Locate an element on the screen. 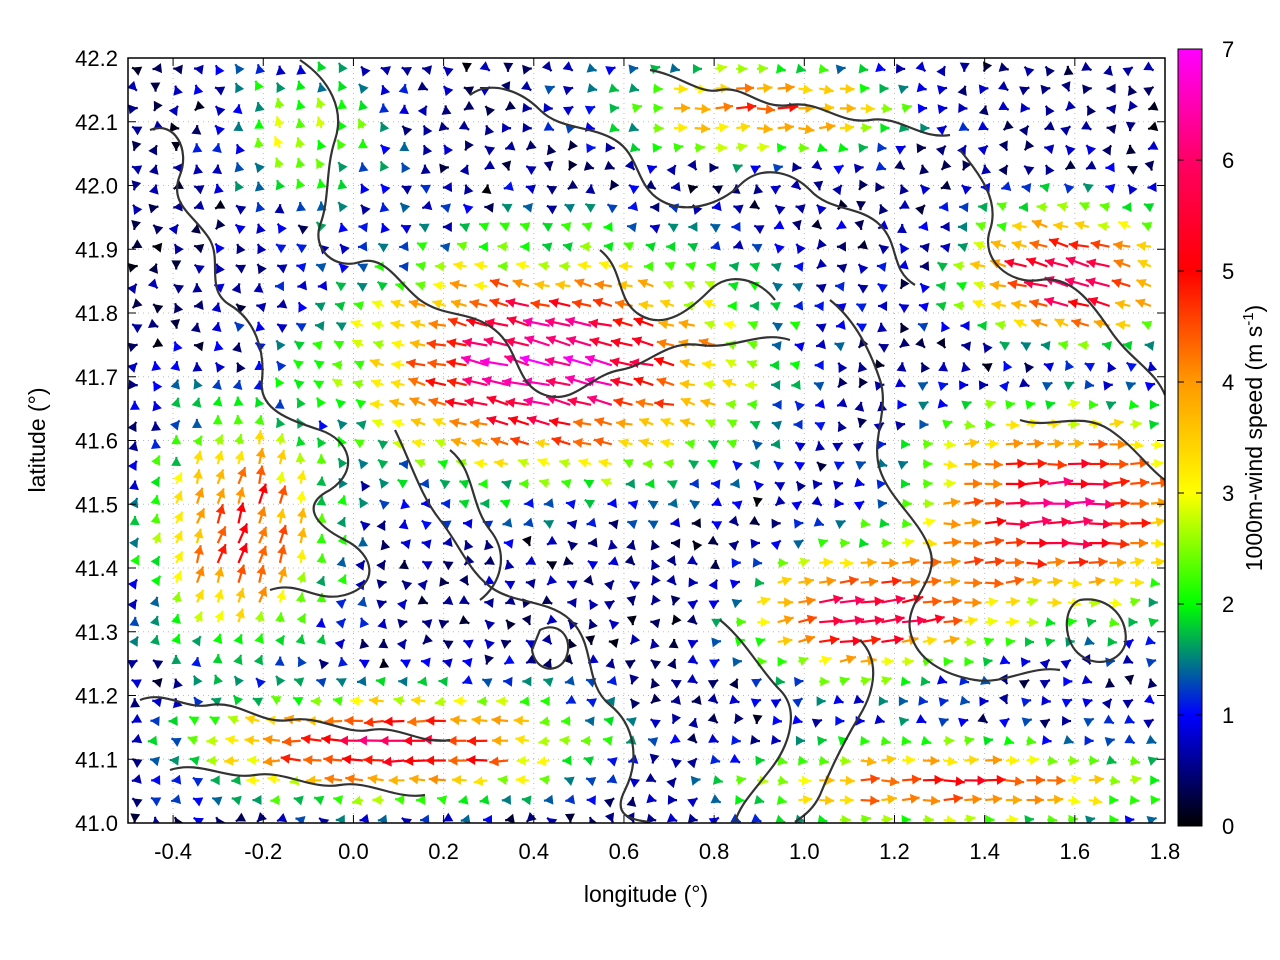  contour-line is located at coordinates (755, 721).